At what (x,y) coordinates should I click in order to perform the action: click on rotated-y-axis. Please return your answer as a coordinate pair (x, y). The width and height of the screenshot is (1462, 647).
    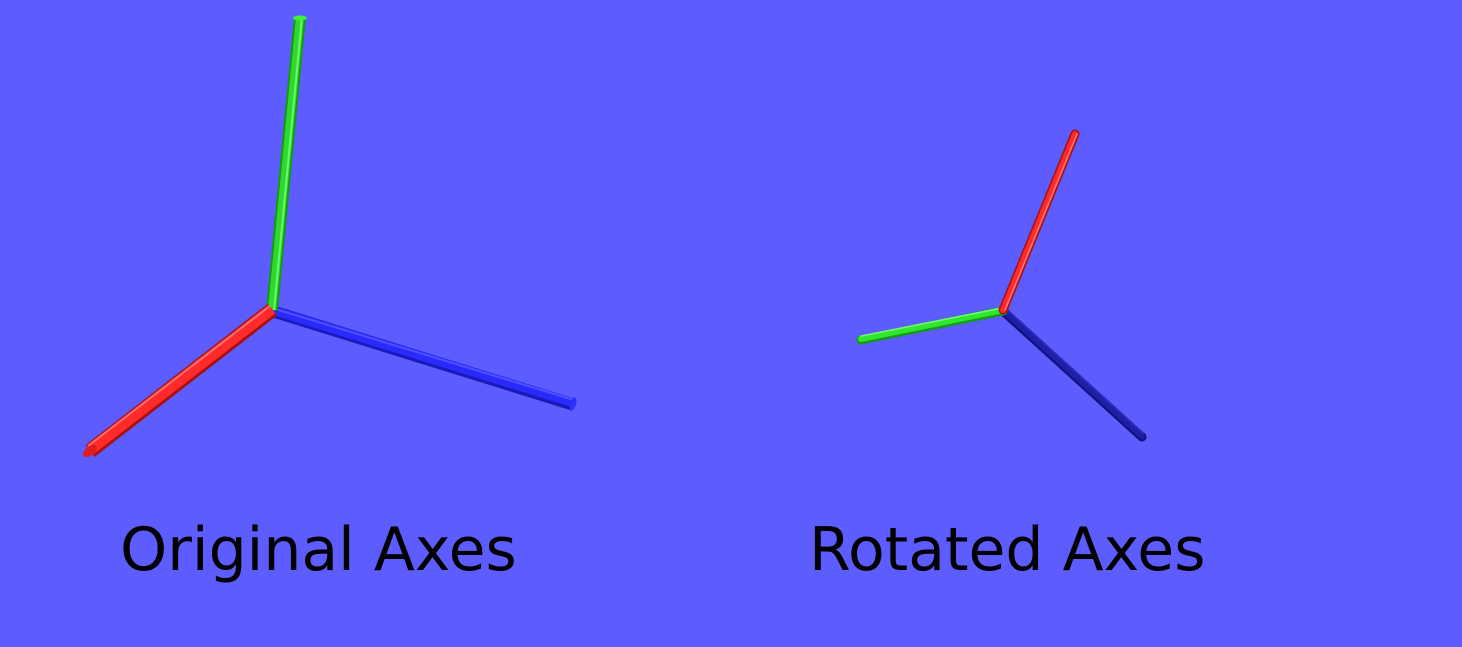
    Looking at the image, I should click on (932, 325).